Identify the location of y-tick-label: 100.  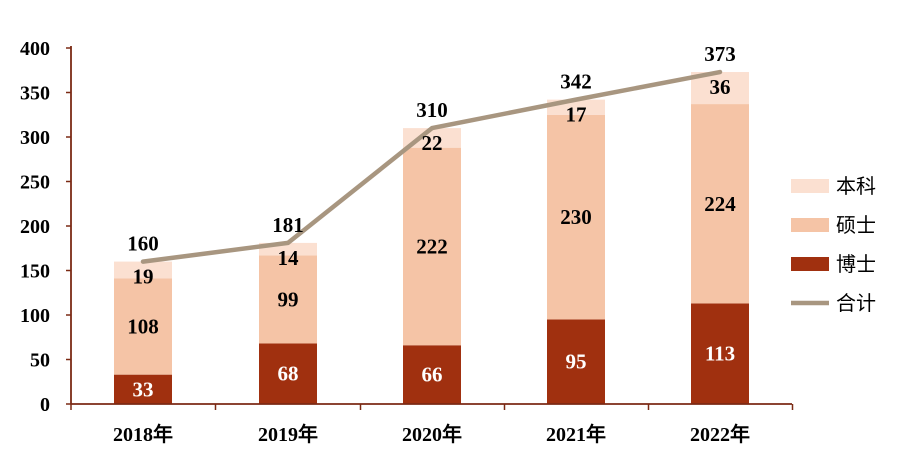
(35, 316).